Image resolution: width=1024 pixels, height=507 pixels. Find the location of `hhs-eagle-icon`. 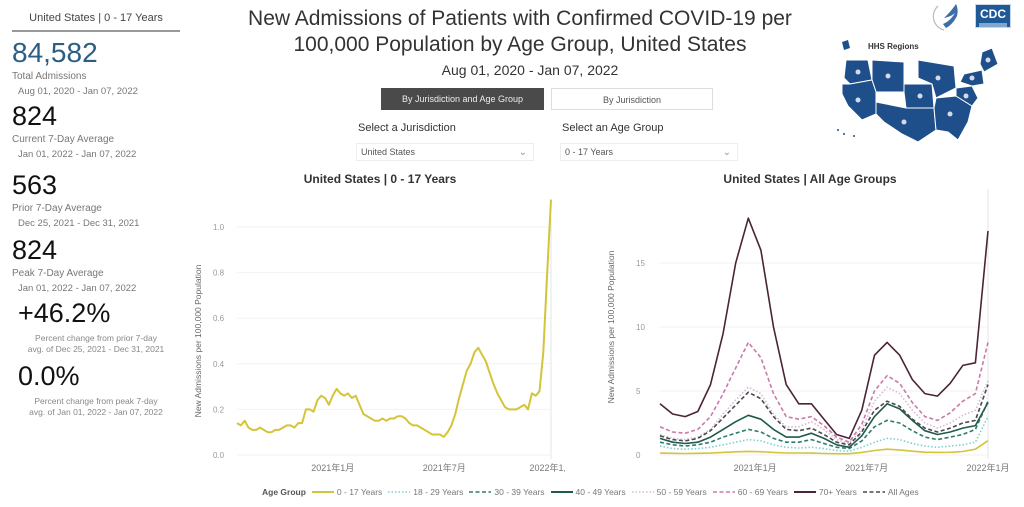

hhs-eagle-icon is located at coordinates (945, 17).